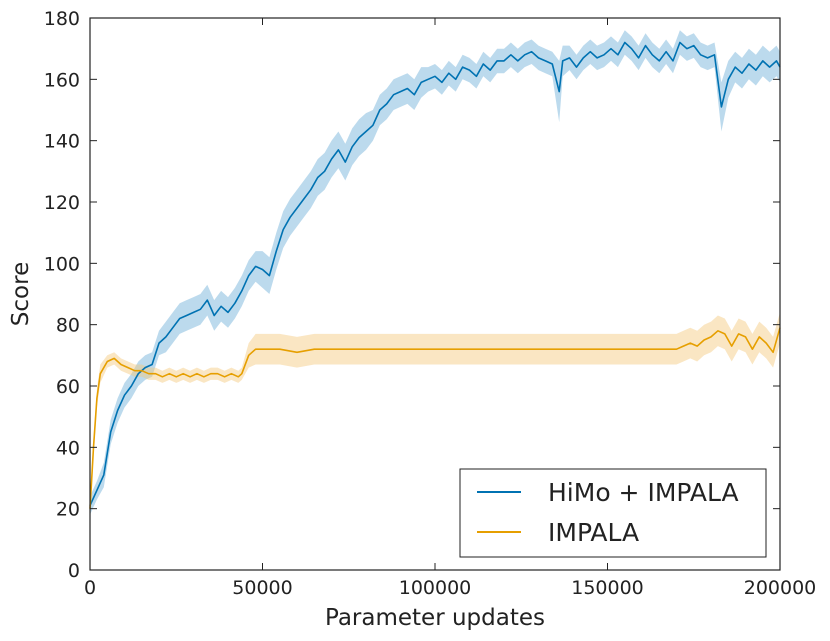 The image size is (830, 641). Describe the element at coordinates (607, 588) in the screenshot. I see `x-tick-label: 150000` at that location.